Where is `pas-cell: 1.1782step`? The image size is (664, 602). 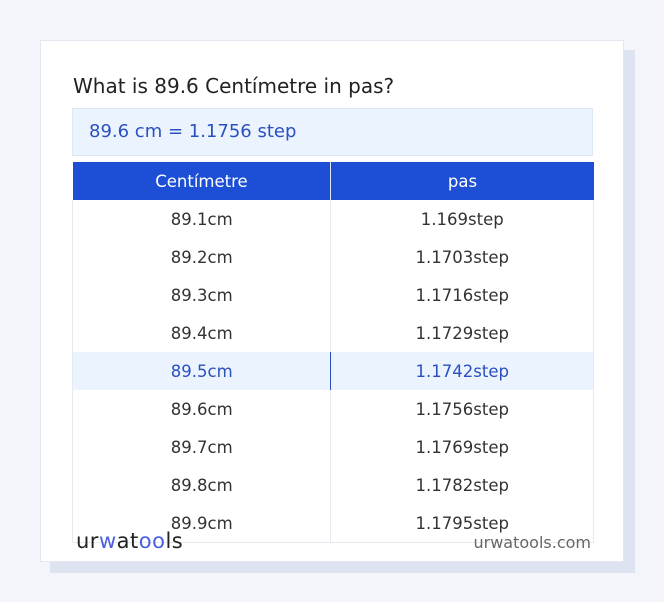
pas-cell: 1.1782step is located at coordinates (462, 485).